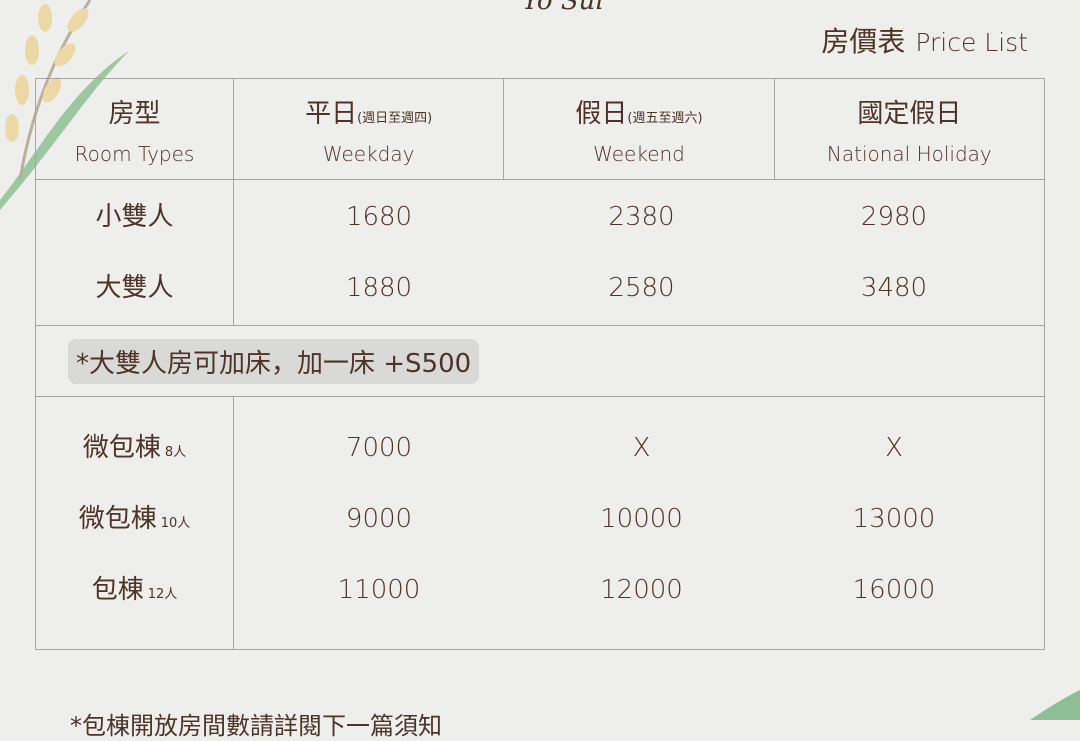 This screenshot has height=741, width=1080. What do you see at coordinates (1055, 705) in the screenshot?
I see `leaf-corner-decoration-icon` at bounding box center [1055, 705].